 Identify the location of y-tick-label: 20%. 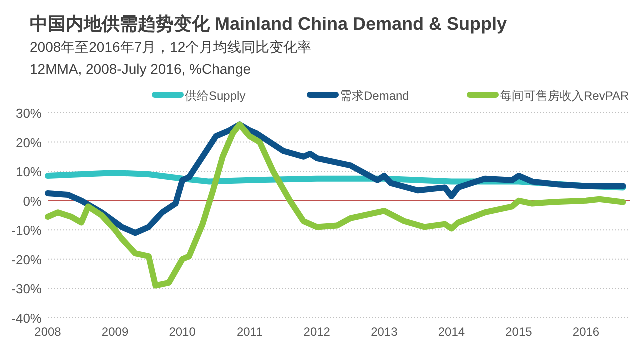
(29, 142).